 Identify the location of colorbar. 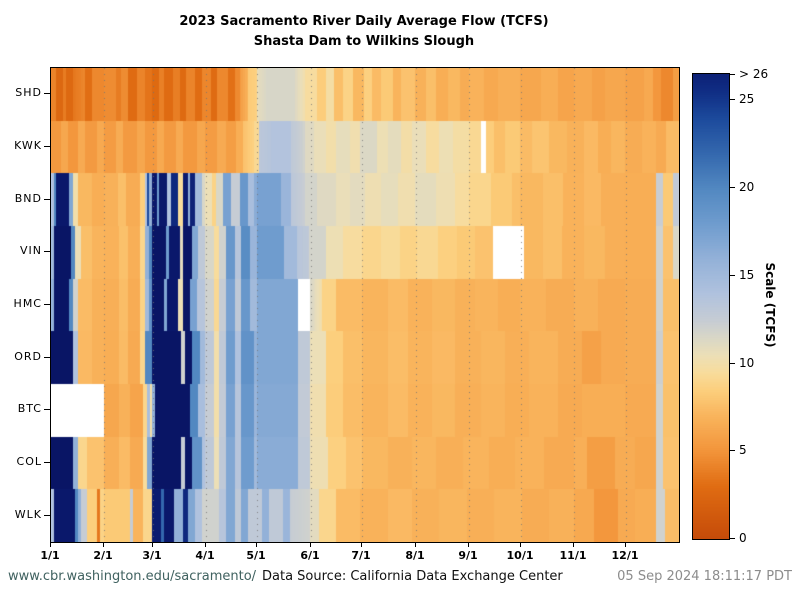
(711, 306).